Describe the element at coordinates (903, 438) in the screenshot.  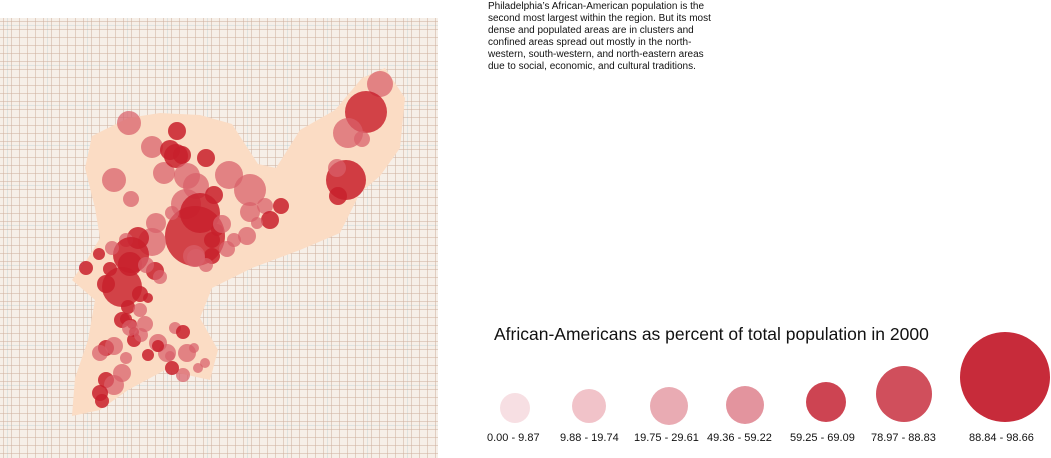
I see `legend-label-6: 78.97 - 88.83` at that location.